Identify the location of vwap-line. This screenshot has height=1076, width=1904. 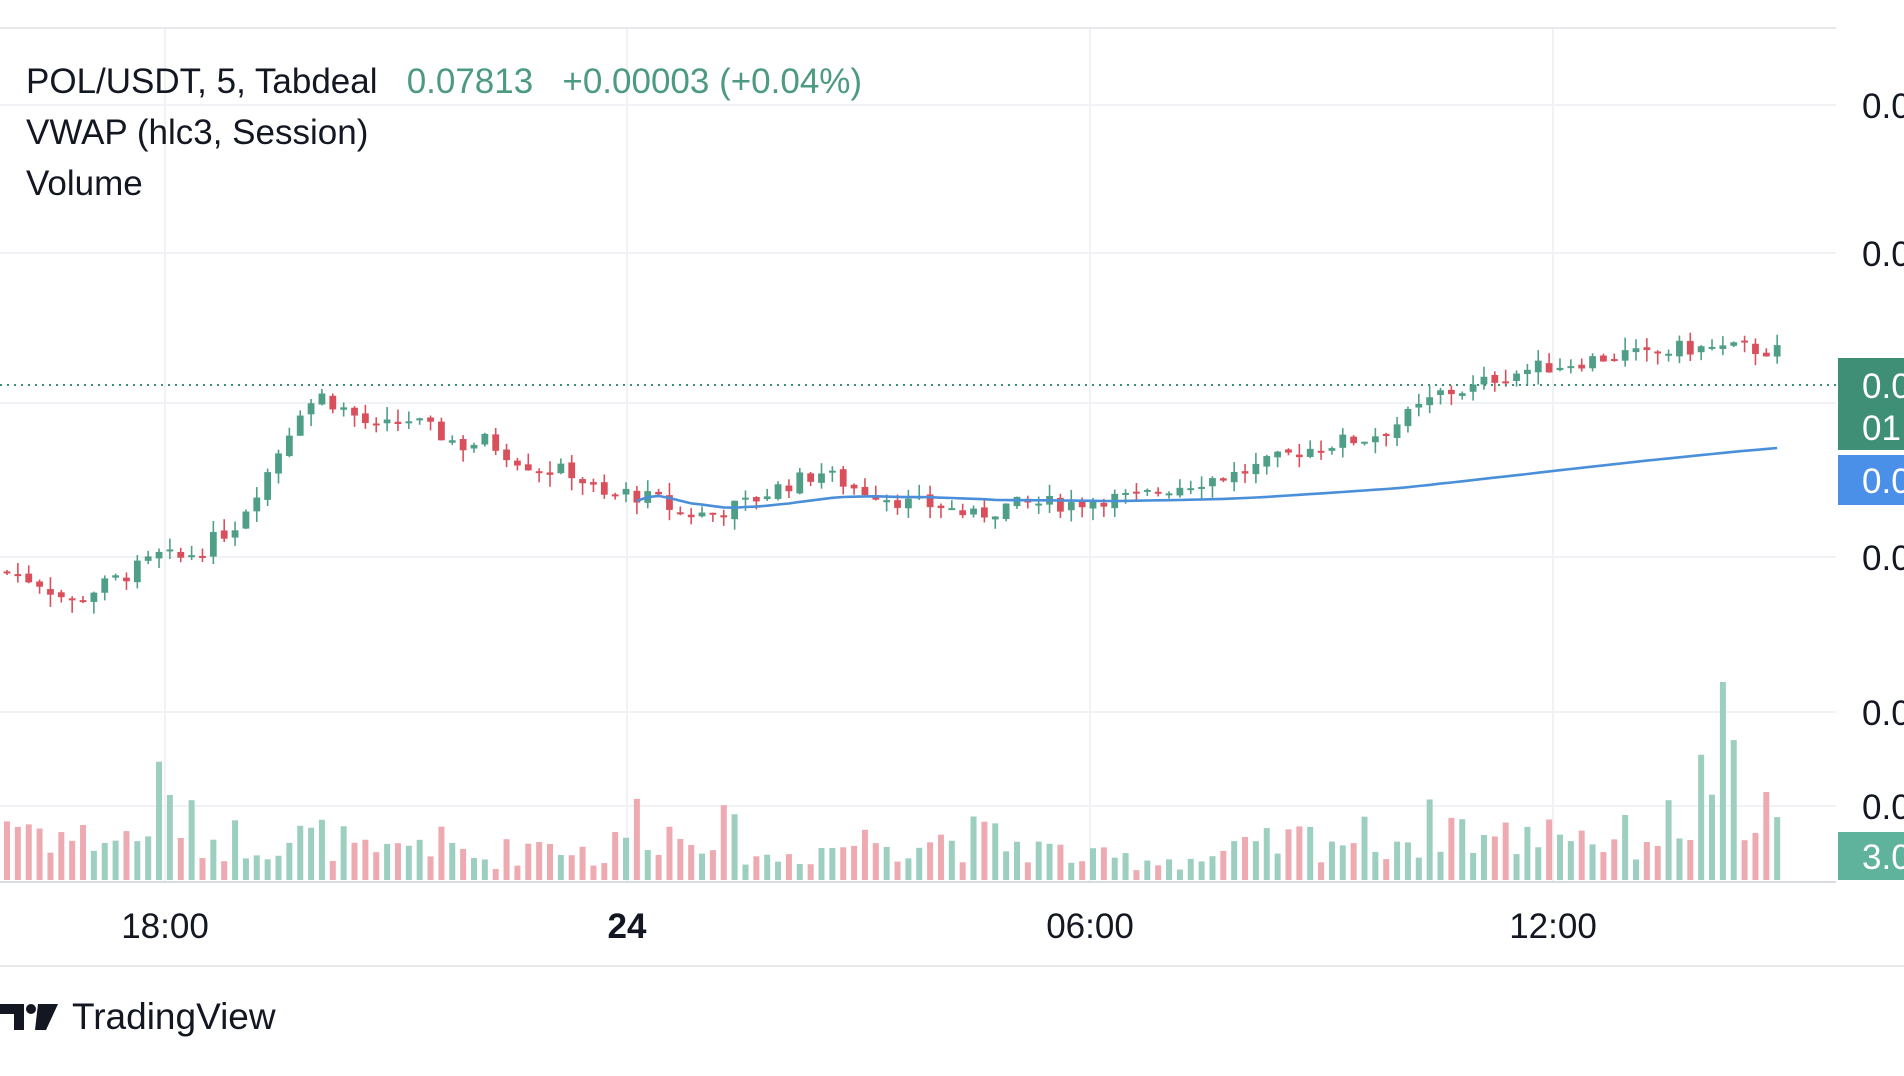
(1207, 478).